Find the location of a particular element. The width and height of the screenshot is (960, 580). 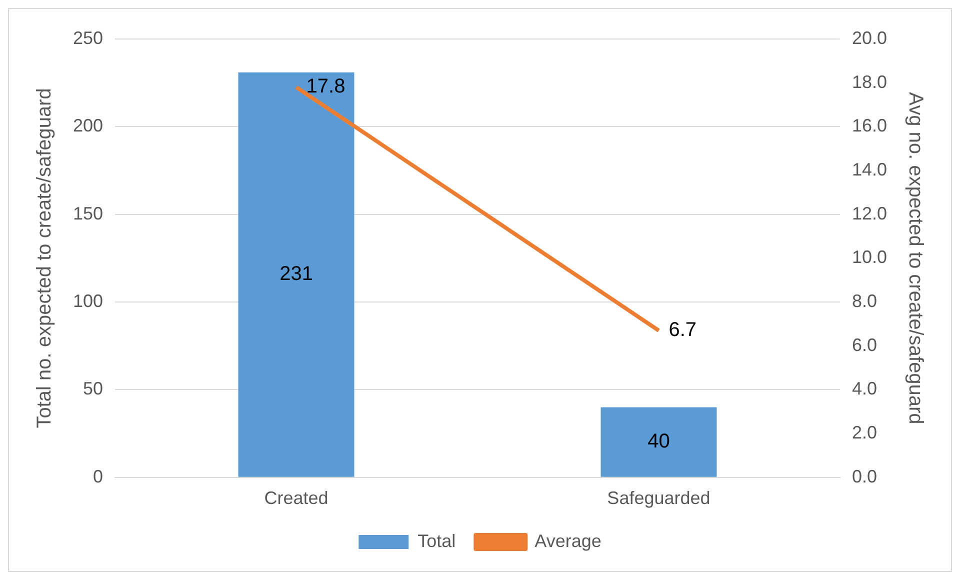

y2-tick-label: 20.0 is located at coordinates (870, 38).